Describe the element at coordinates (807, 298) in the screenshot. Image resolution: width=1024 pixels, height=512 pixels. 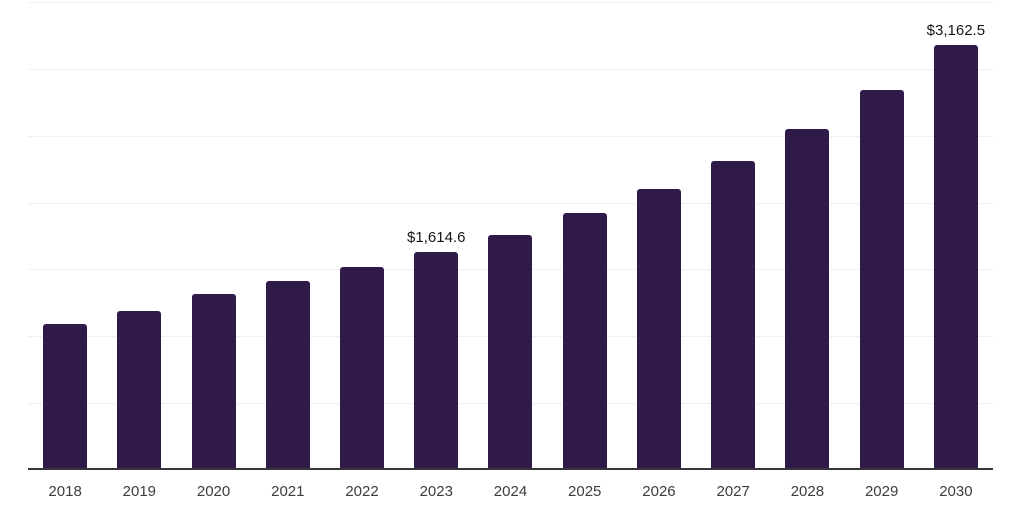
I see `bar-2028` at that location.